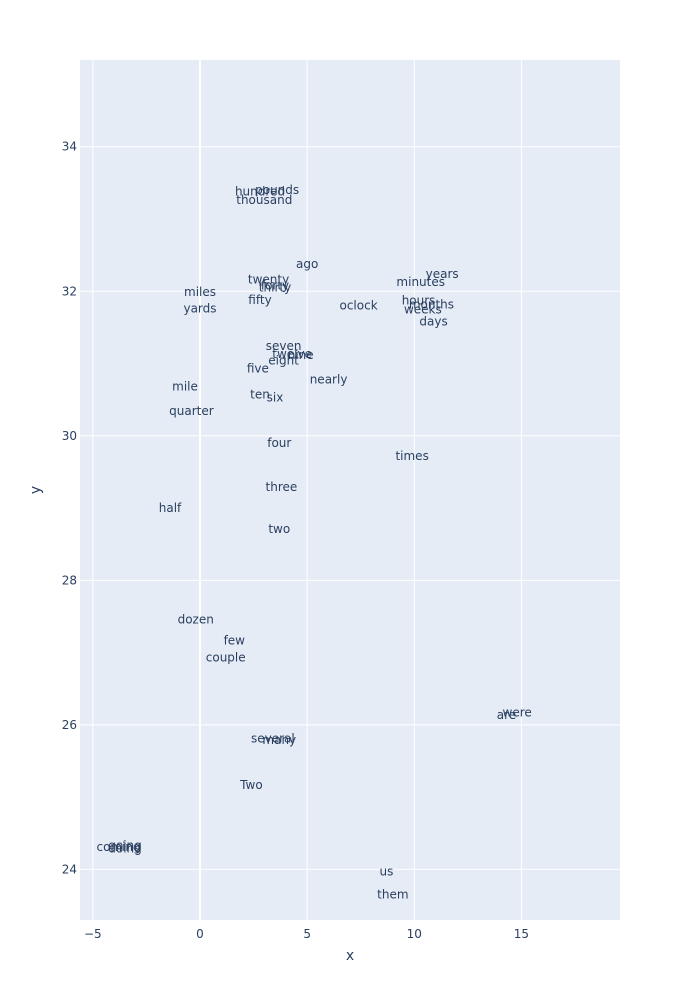 Image resolution: width=700 pixels, height=1000 pixels. I want to click on y-tick-label: 30, so click(69, 436).